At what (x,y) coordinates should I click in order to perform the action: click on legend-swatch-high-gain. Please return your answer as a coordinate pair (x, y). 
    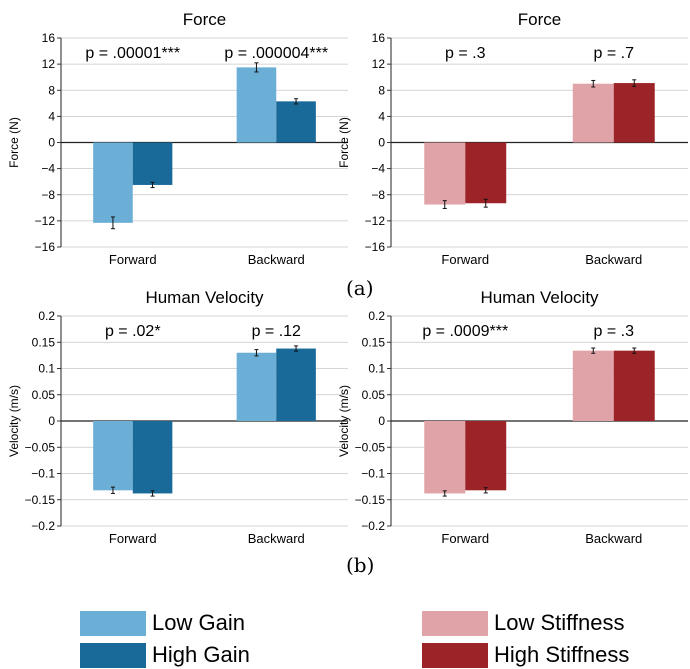
    Looking at the image, I should click on (113, 655).